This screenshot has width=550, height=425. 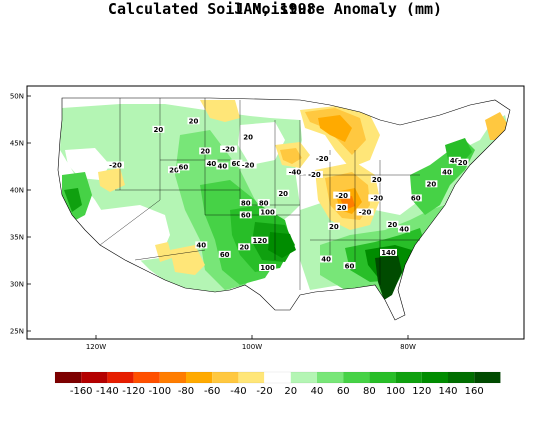 I want to click on legend-label: 20, so click(x=290, y=391).